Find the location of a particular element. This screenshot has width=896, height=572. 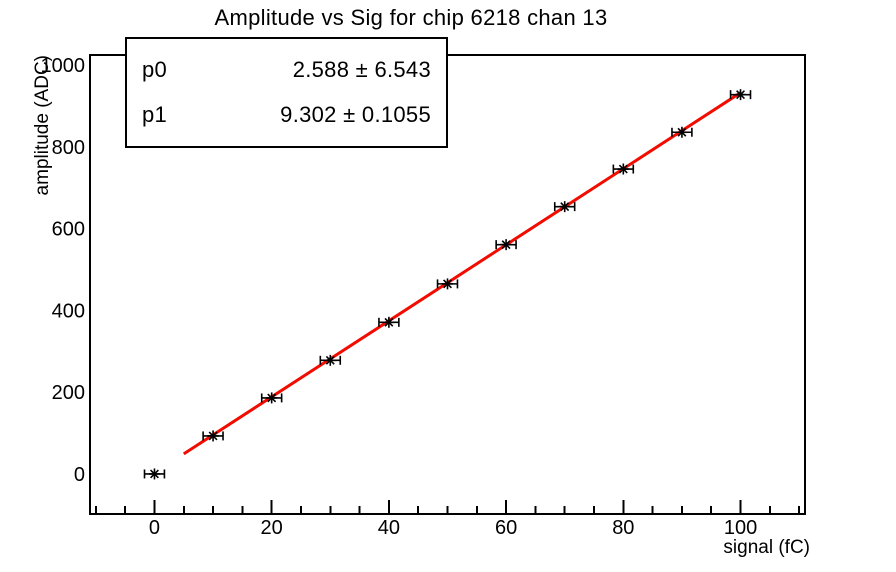

y-axis: 0 200 400 600 800 1000 is located at coordinates (63, 270).